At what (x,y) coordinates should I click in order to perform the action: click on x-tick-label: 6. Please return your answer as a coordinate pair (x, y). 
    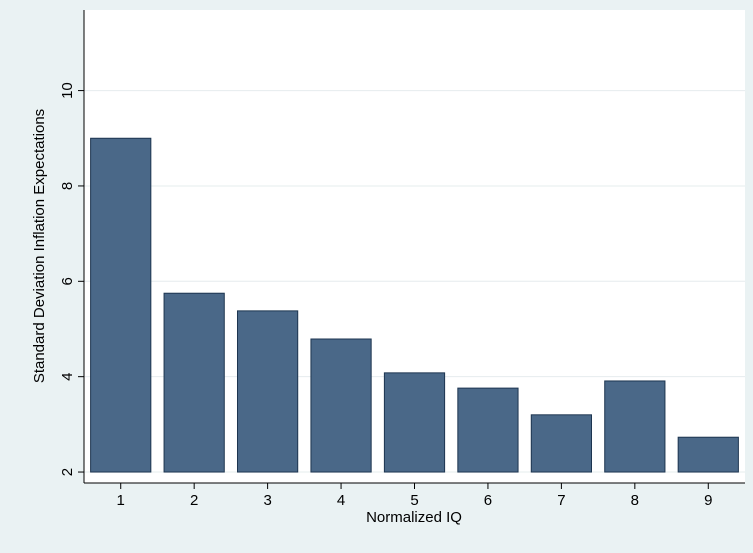
    Looking at the image, I should click on (488, 500).